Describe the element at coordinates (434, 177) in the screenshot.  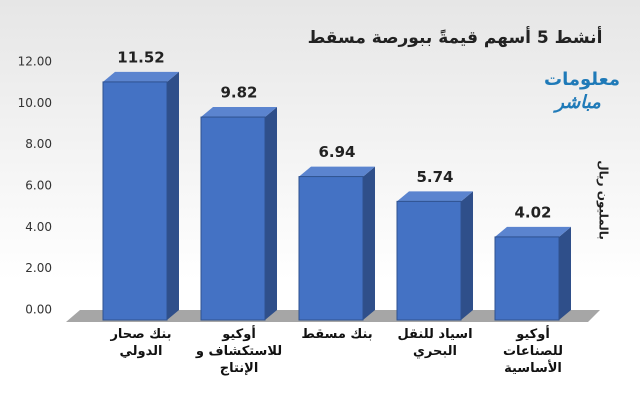
I see `value-label: 5.74` at that location.